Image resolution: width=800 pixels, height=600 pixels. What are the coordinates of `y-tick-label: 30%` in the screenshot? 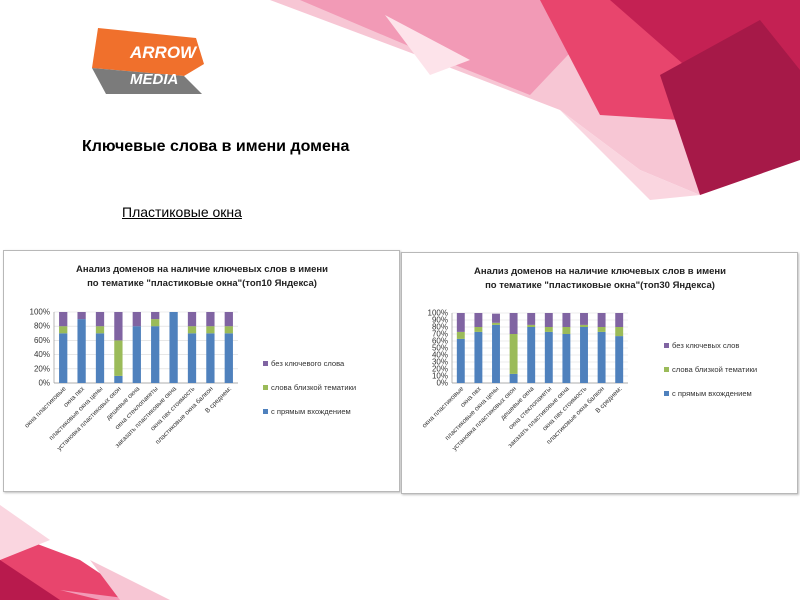 It's located at (440, 362).